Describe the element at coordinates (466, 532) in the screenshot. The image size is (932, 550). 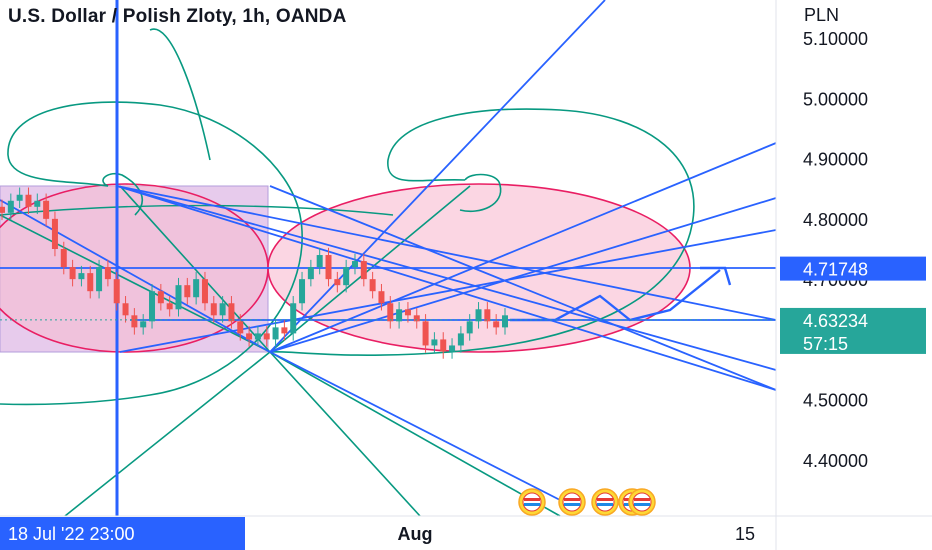
I see `time-axis: Aug 15 18 Jul '22 23:00` at that location.